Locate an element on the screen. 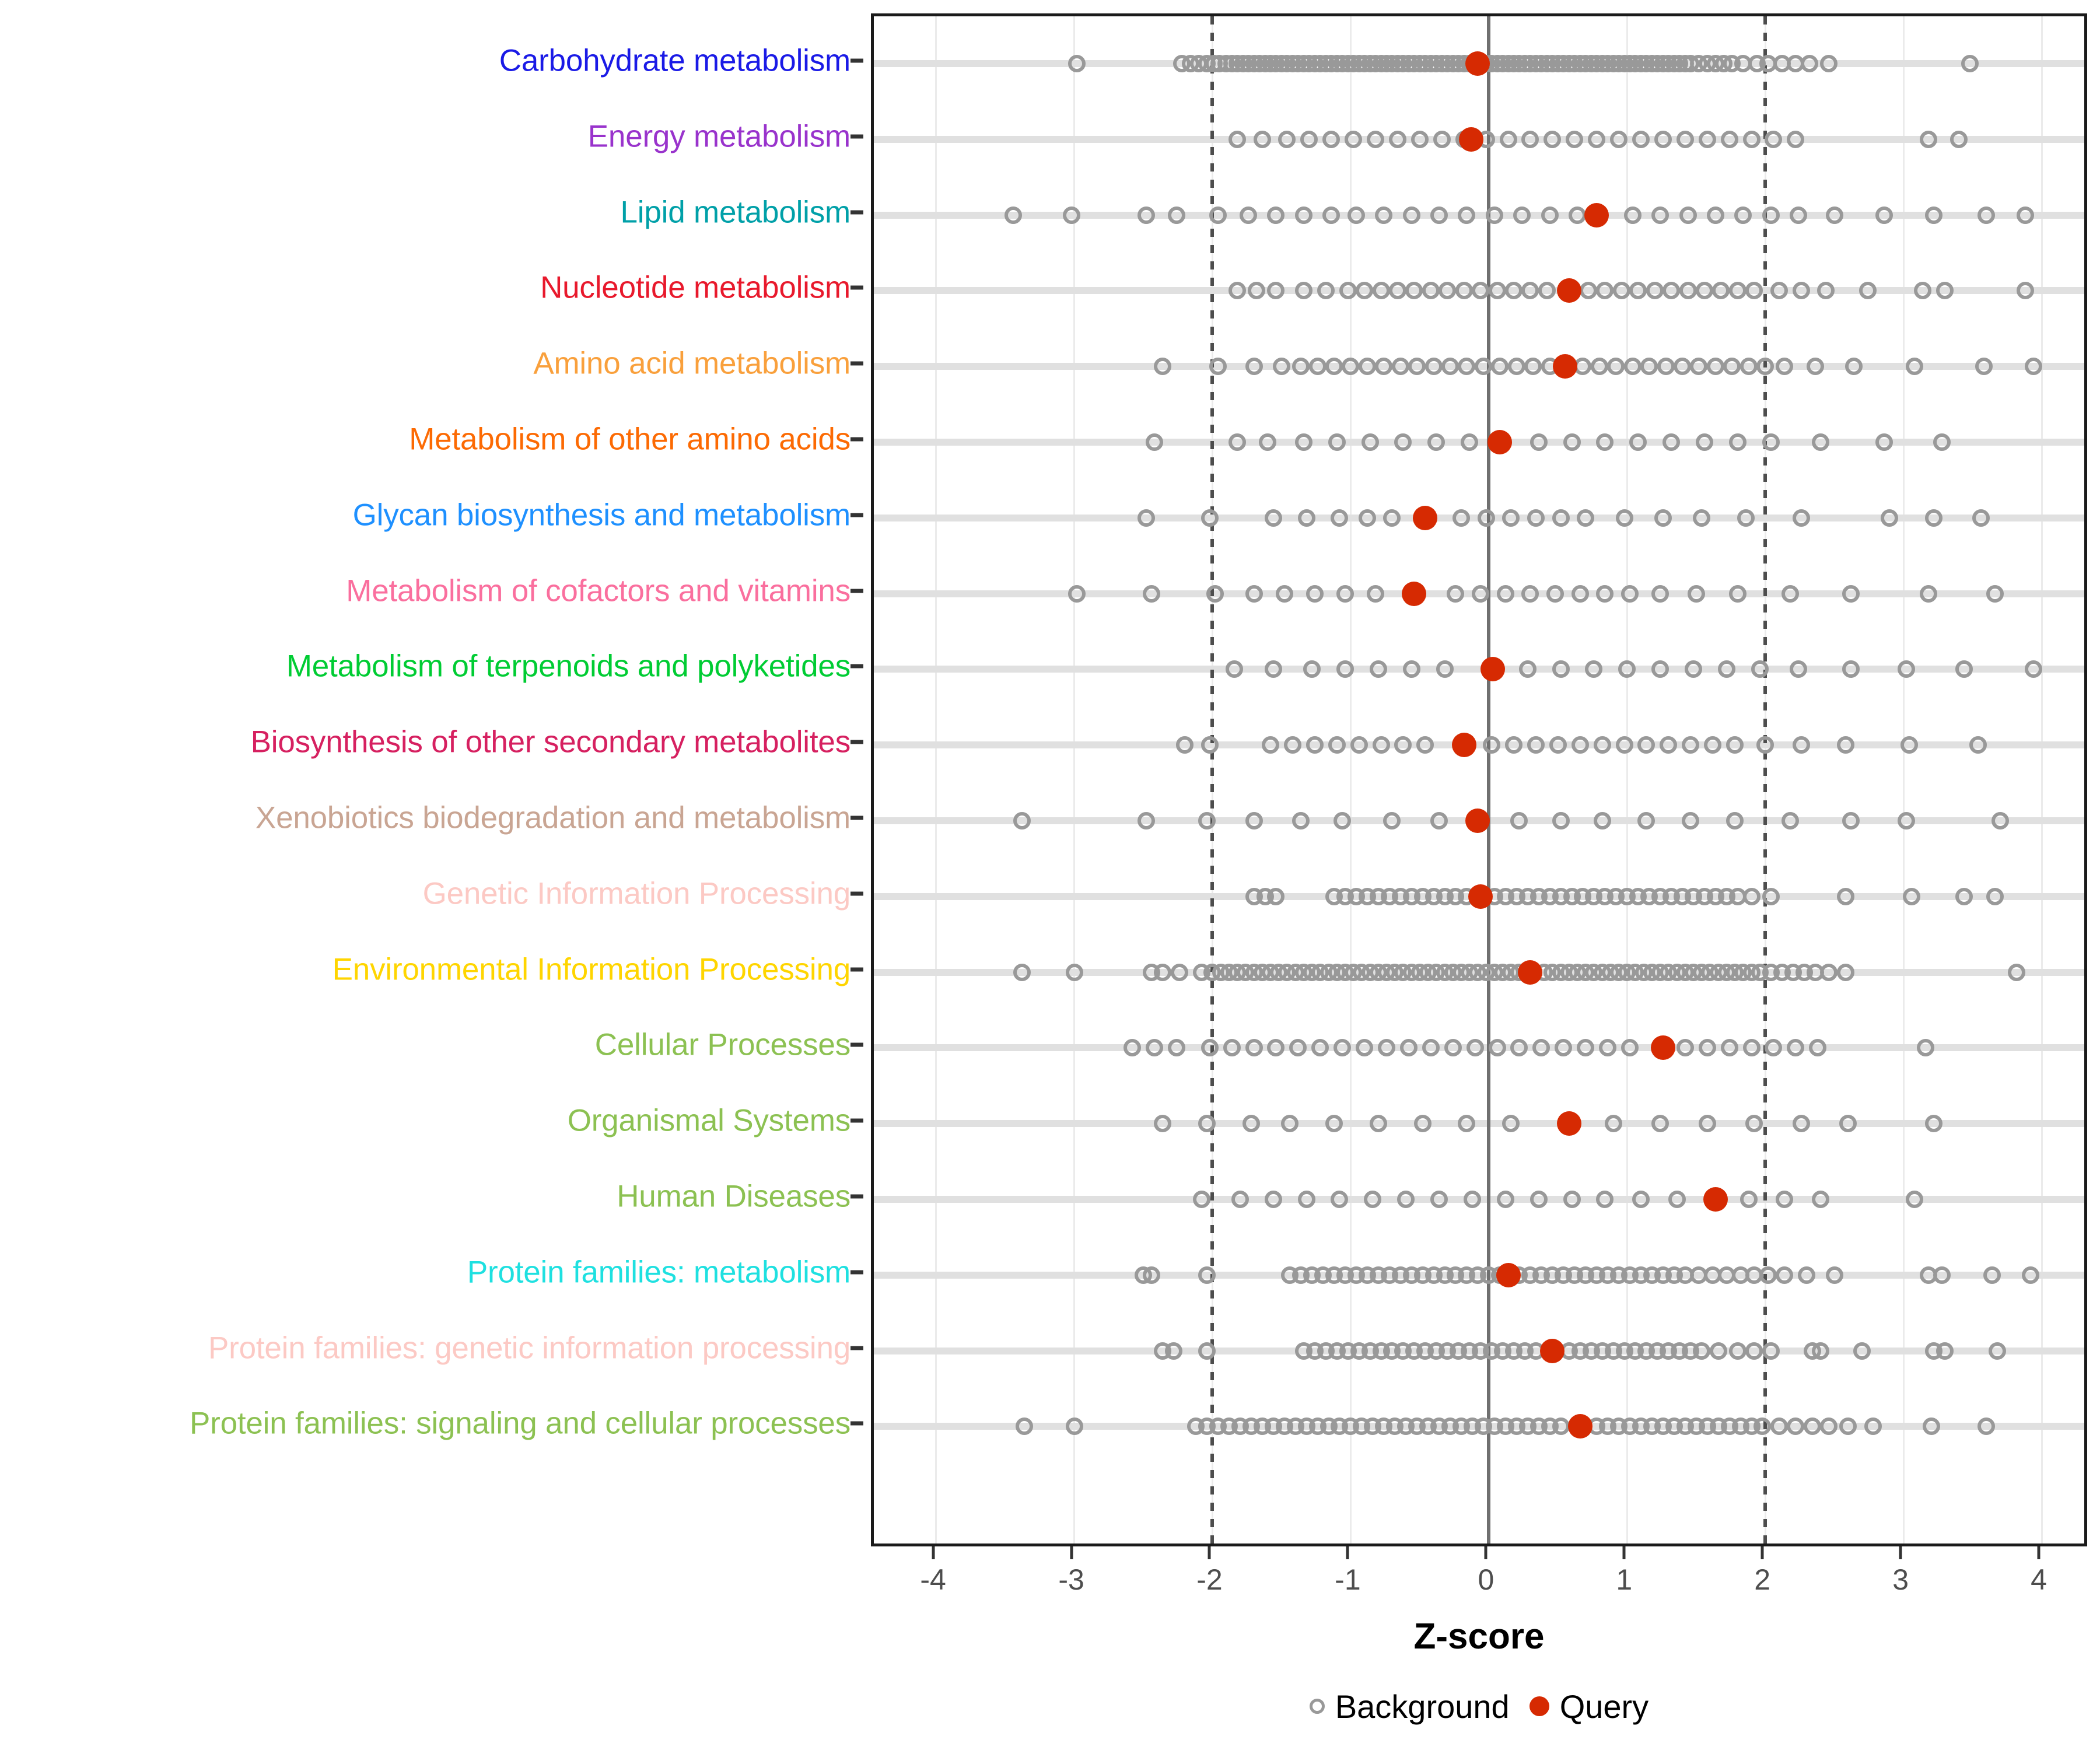 This screenshot has height=1750, width=2100. x-gridline is located at coordinates (2042, 780).